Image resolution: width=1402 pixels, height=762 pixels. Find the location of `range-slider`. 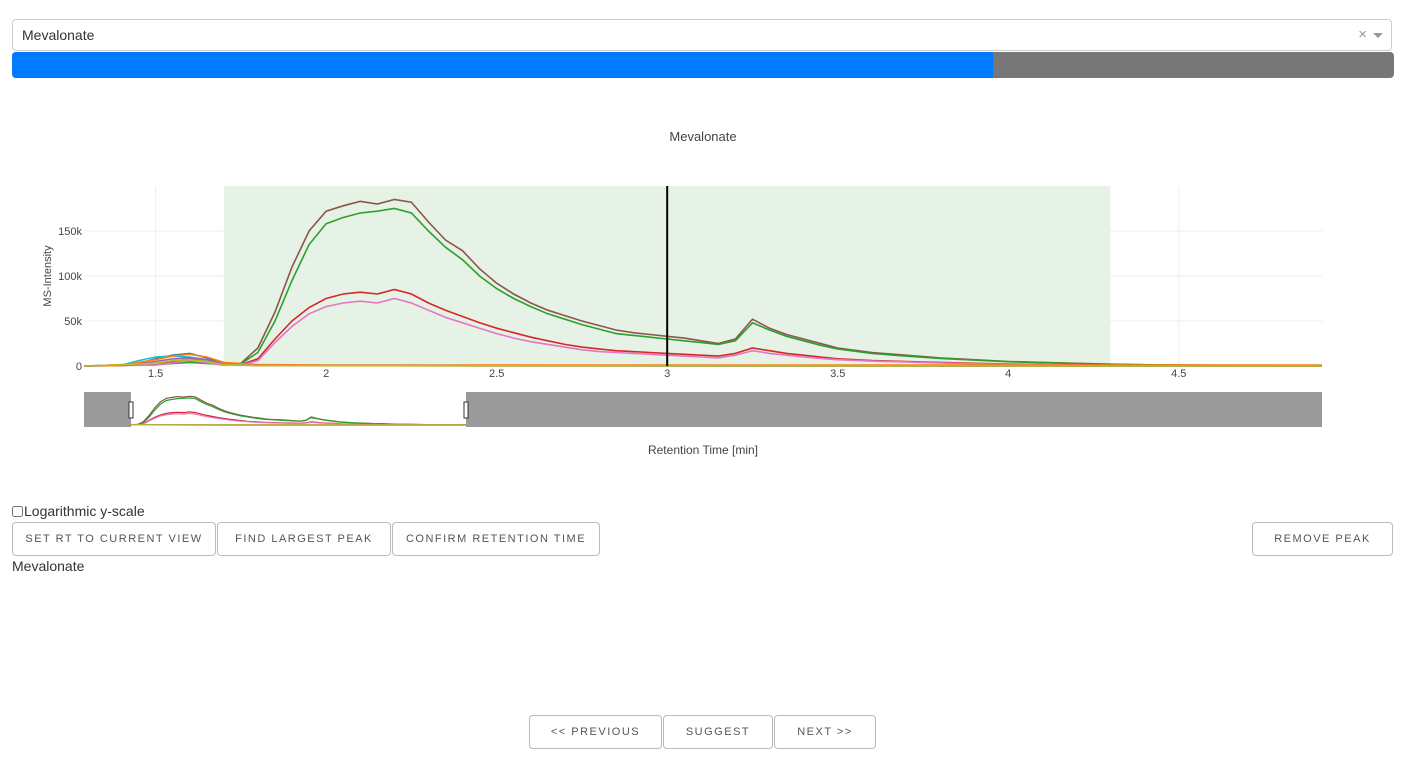

range-slider is located at coordinates (702, 409).